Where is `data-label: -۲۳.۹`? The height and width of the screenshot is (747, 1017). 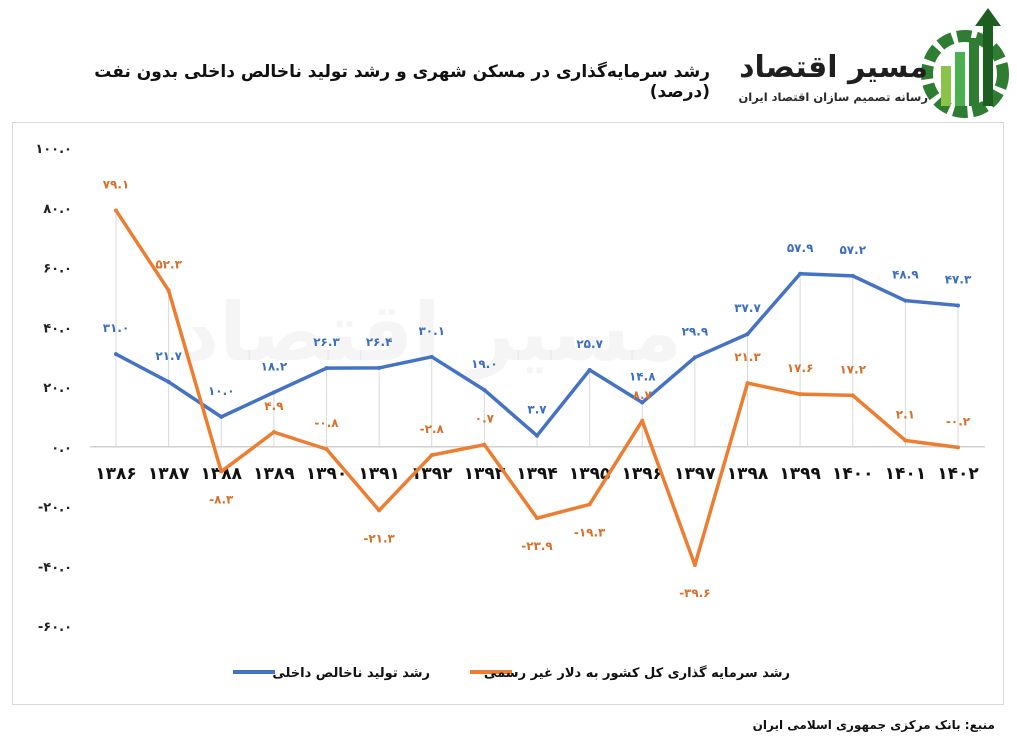 data-label: -۲۳.۹ is located at coordinates (537, 546).